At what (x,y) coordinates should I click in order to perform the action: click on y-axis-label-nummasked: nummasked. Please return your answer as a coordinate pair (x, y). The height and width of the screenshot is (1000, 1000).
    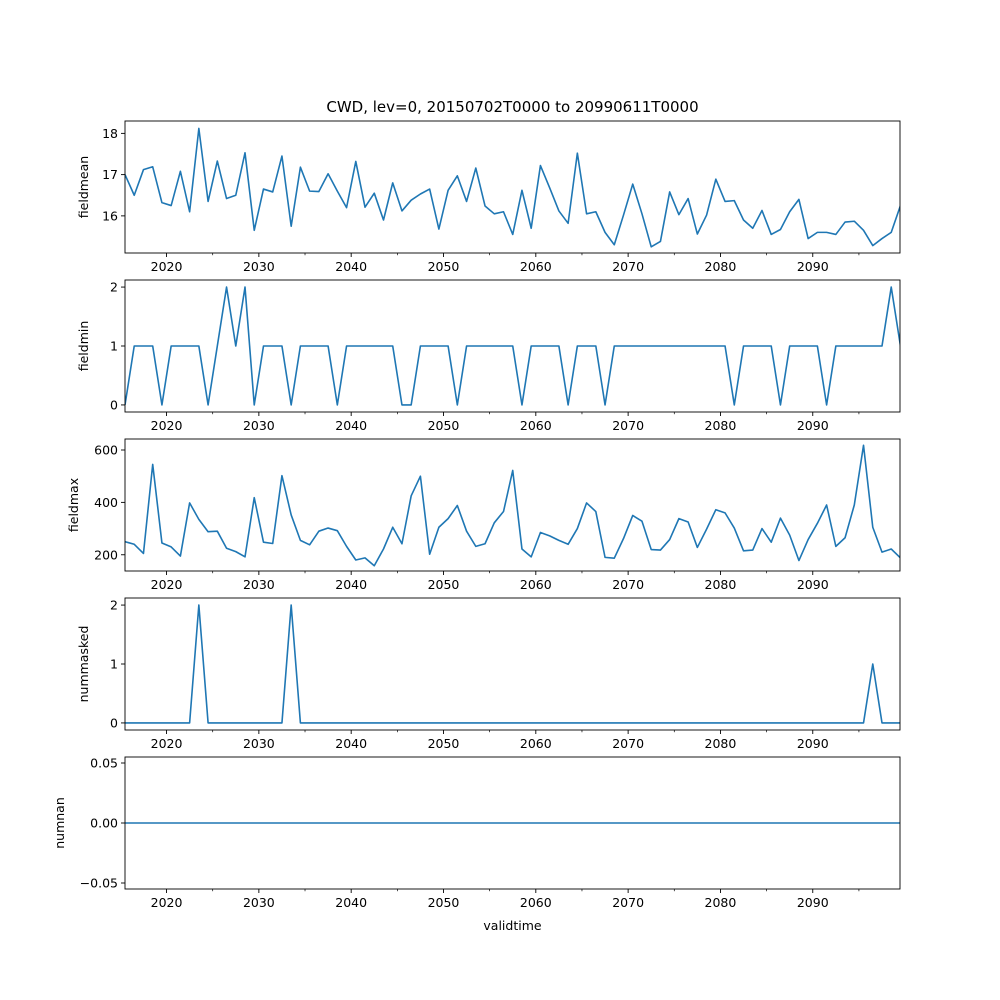
    Looking at the image, I should click on (83, 664).